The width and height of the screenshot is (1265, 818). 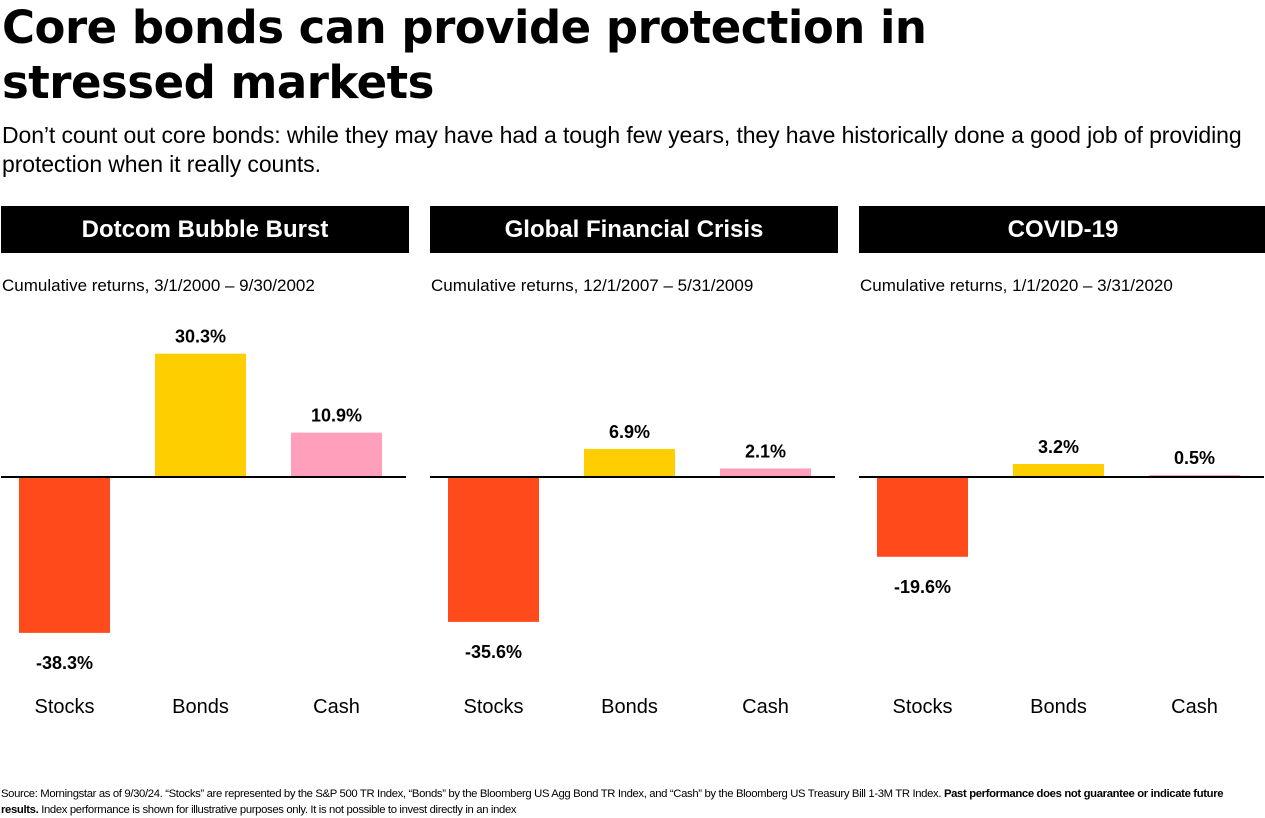 I want to click on value-label: 3.2%, so click(x=1058, y=447).